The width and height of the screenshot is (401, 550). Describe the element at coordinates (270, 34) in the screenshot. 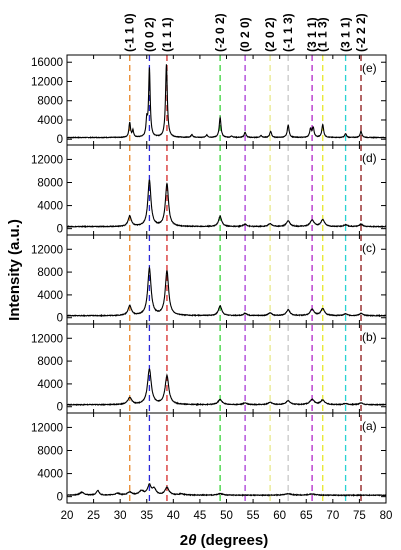

I see `peak-label-6: (2 0 2)` at that location.